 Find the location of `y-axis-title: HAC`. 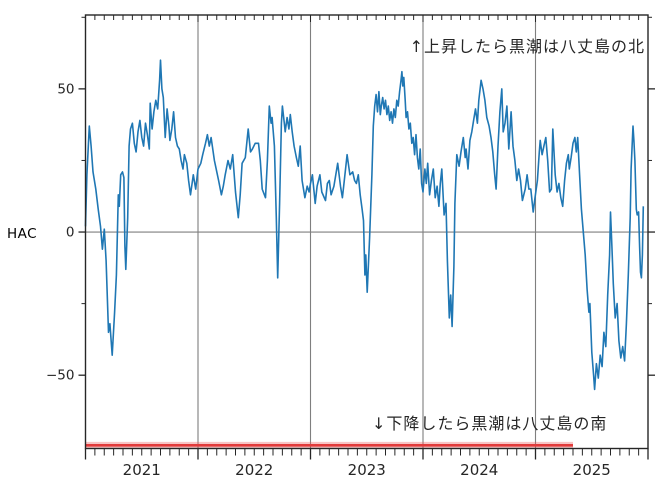

y-axis-title: HAC is located at coordinates (22, 234).